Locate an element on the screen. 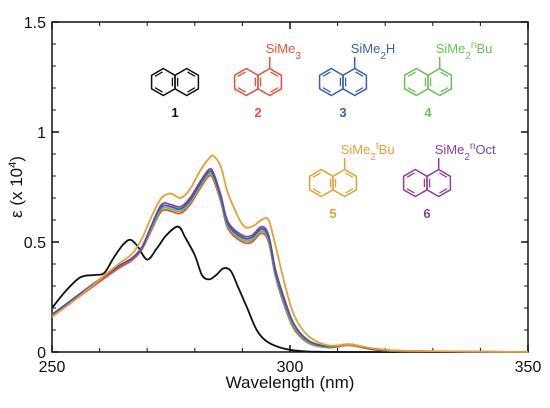  molecule-4: SiMe2nBu 4 is located at coordinates (448, 80).